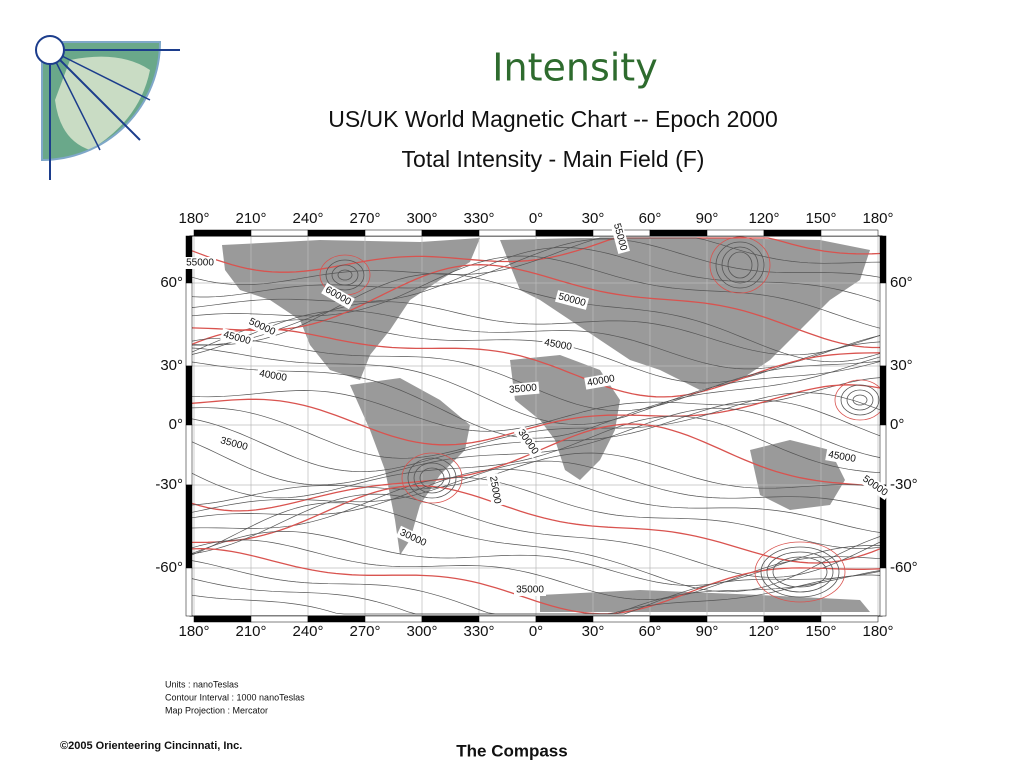  What do you see at coordinates (307, 631) in the screenshot?
I see `longitude-label: 240°` at bounding box center [307, 631].